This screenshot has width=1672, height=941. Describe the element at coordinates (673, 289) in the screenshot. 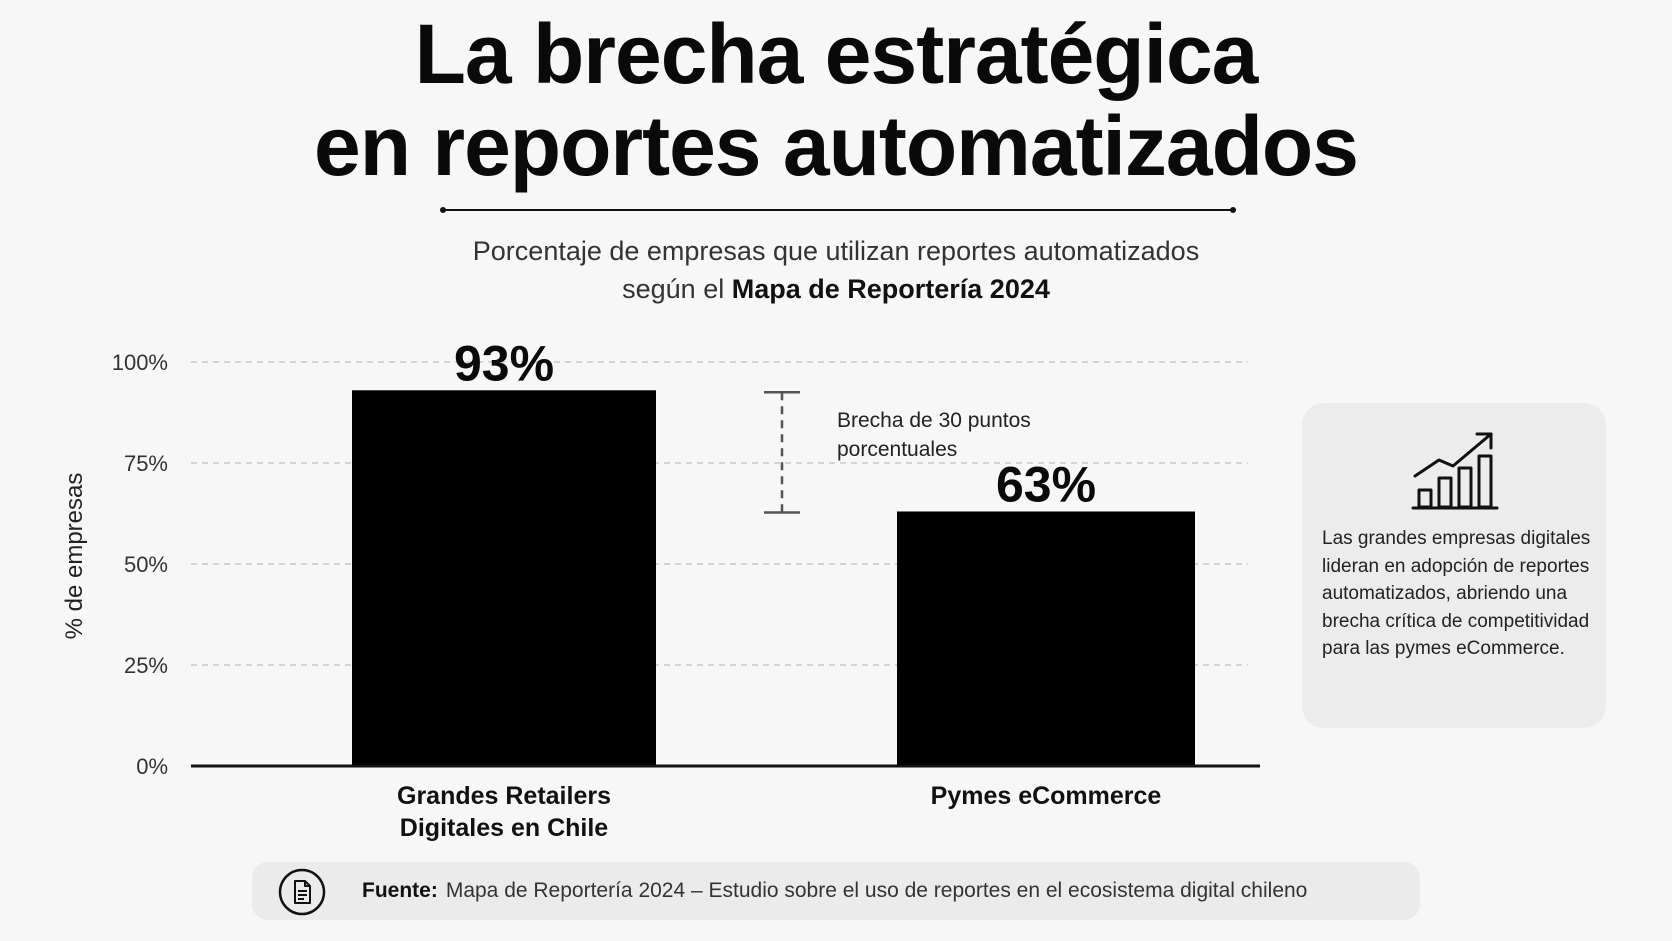

I see `subtitle-prefix: según el` at that location.